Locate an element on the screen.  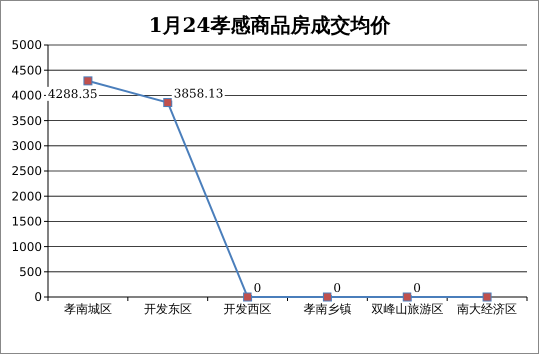
text: 4288.35 is located at coordinates (73, 93).